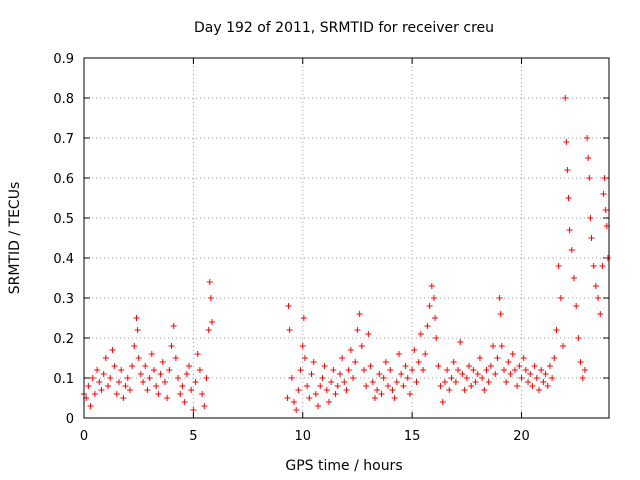 The width and height of the screenshot is (640, 480). What do you see at coordinates (193, 436) in the screenshot?
I see `x-tick-label: 5` at bounding box center [193, 436].